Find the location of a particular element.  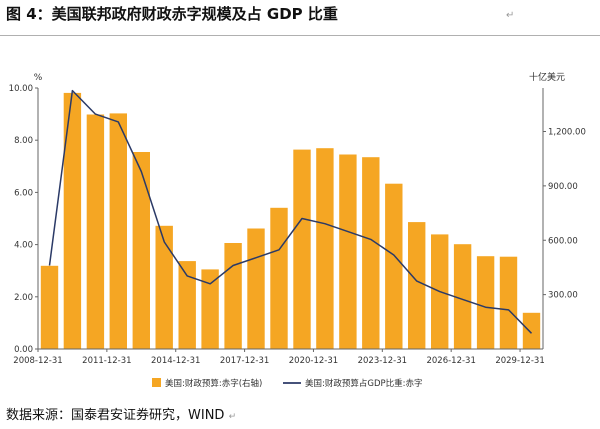

right-axis-tick-label: 1,200.00 is located at coordinates (567, 133).